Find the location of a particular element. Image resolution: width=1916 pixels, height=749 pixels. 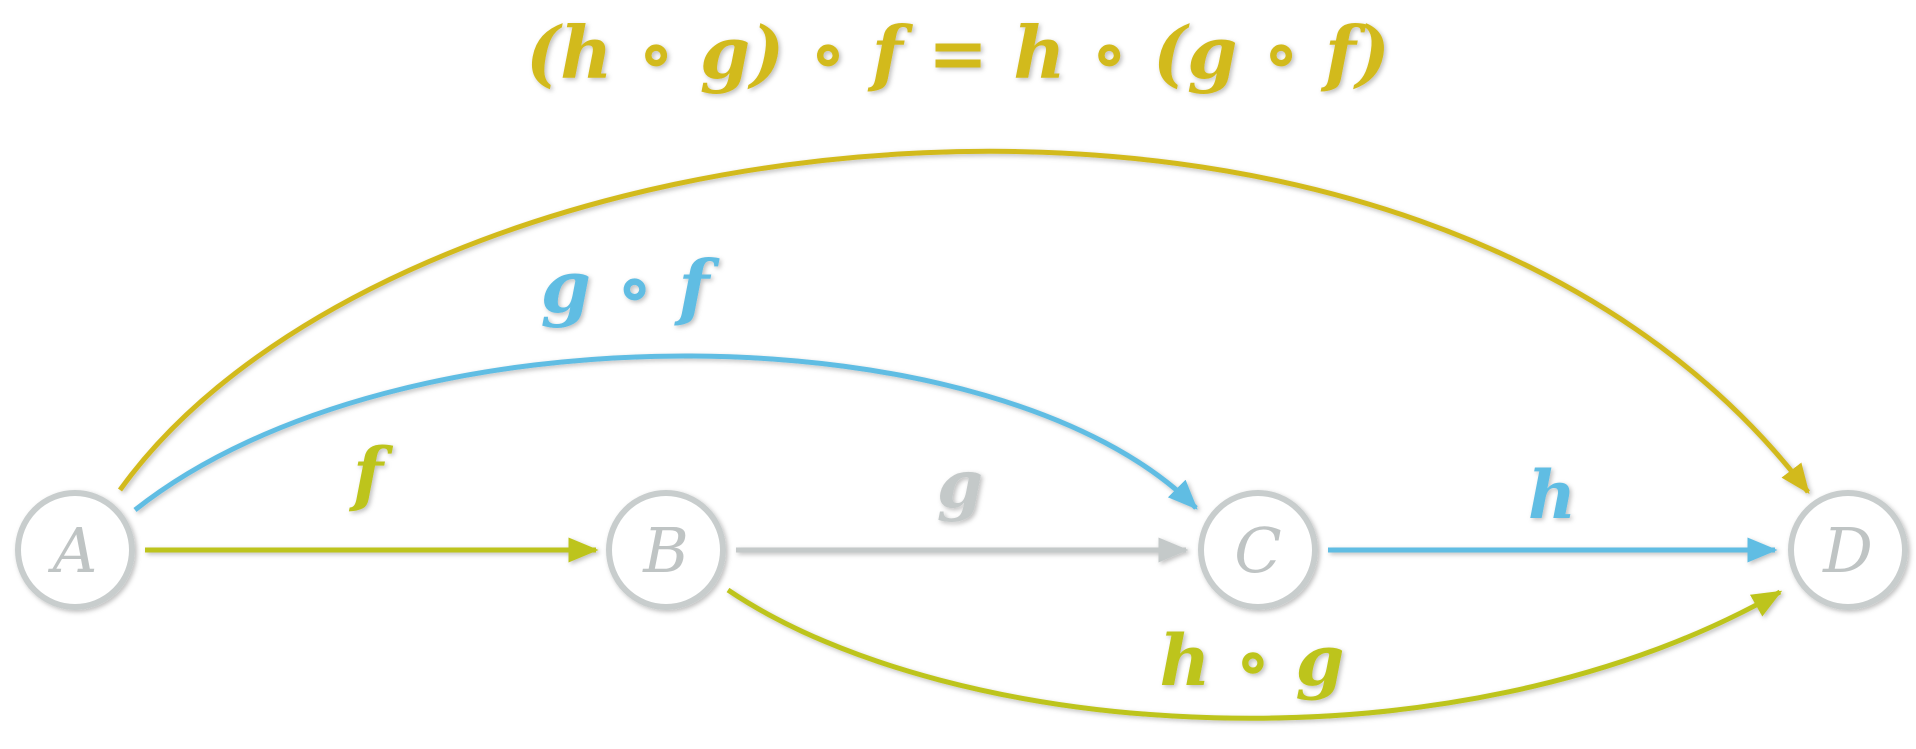

label-g-after-f: g ∘ f is located at coordinates (631, 286).